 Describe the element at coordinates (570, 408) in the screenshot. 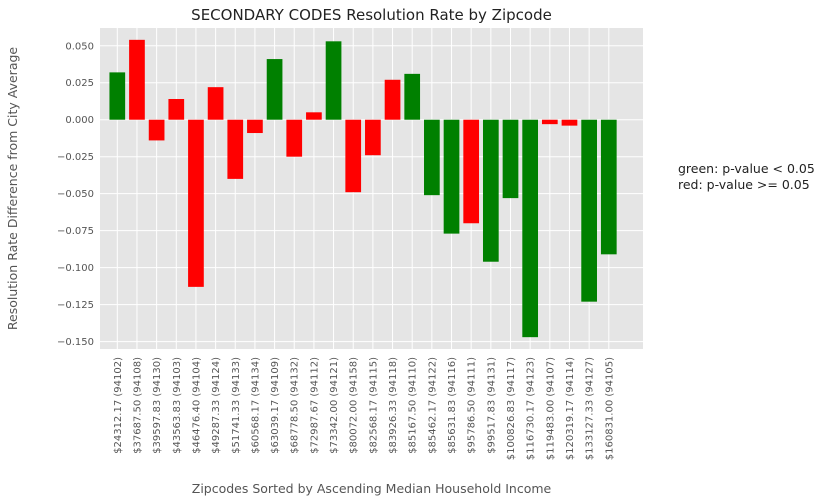

I see `x-tick-label: $120319.17 (94114)` at that location.